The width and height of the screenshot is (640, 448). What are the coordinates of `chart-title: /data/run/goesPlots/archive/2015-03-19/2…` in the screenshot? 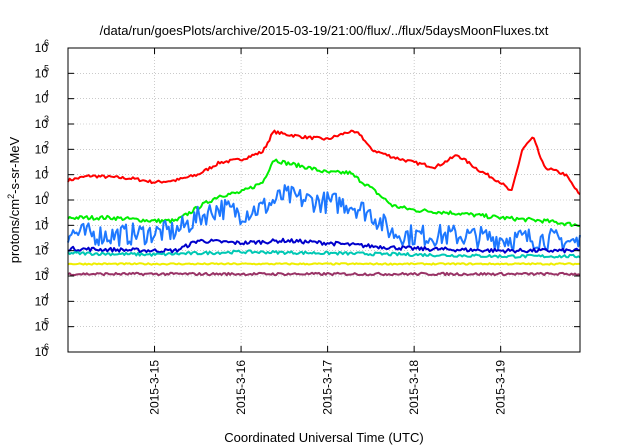 It's located at (324, 30).